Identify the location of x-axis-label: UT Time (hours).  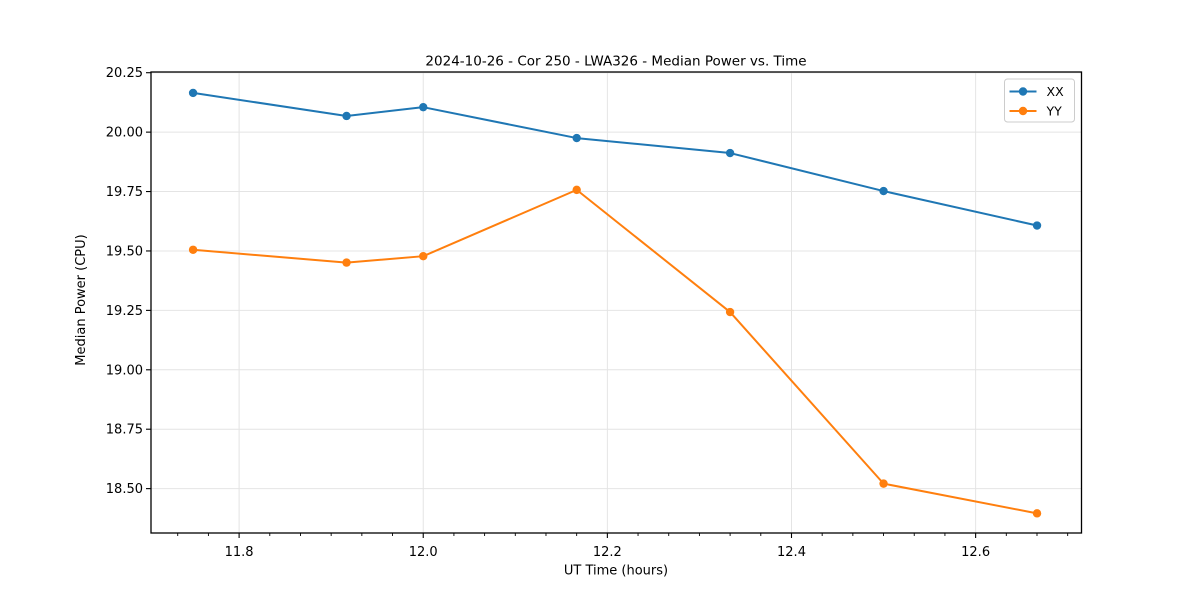
(616, 571).